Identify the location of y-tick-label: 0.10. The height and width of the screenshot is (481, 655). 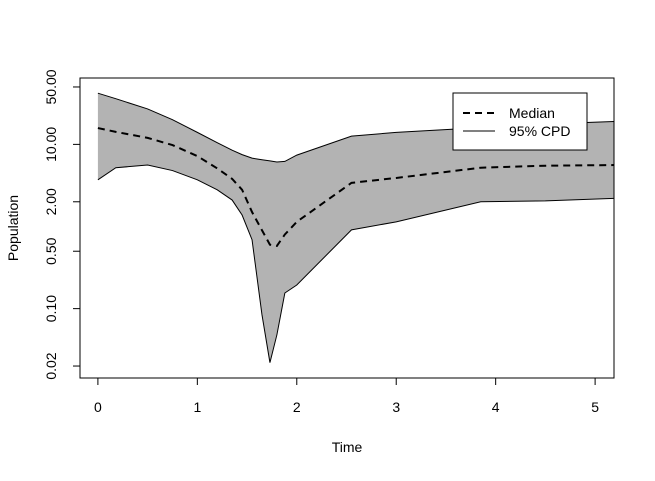
(51, 308).